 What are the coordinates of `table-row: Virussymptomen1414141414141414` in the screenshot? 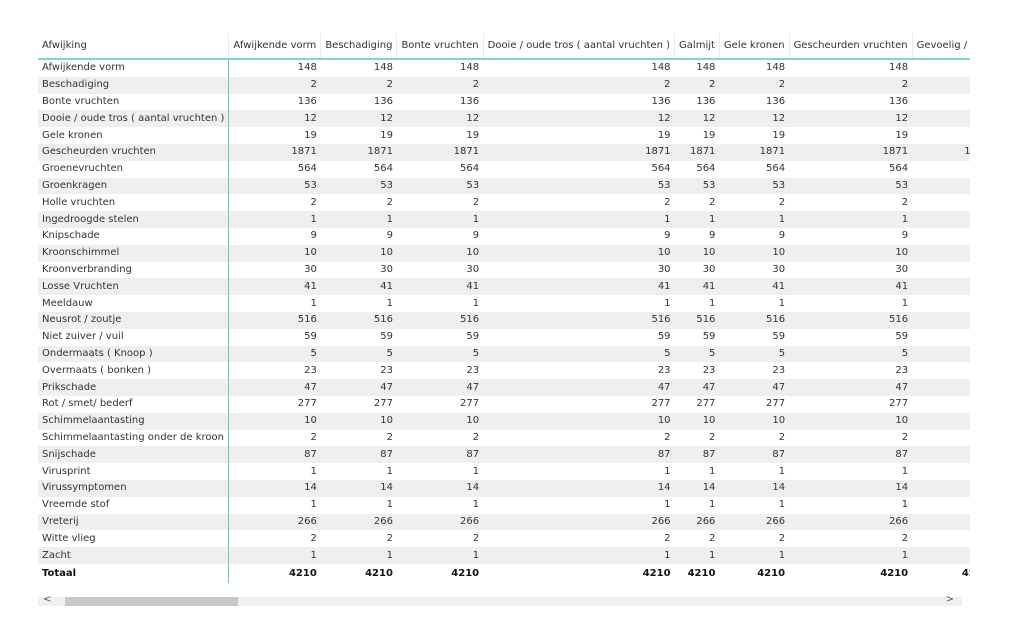 It's located at (504, 488).